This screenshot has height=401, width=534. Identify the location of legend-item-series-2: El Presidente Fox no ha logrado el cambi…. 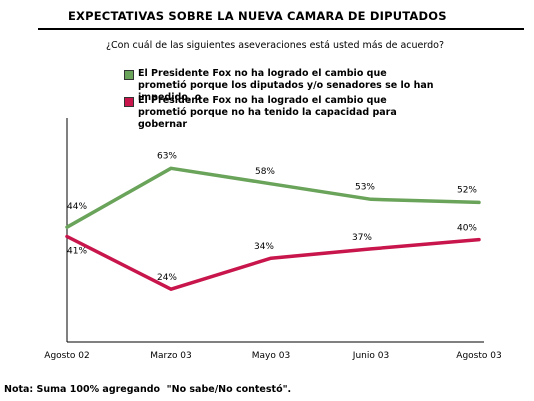
(281, 113).